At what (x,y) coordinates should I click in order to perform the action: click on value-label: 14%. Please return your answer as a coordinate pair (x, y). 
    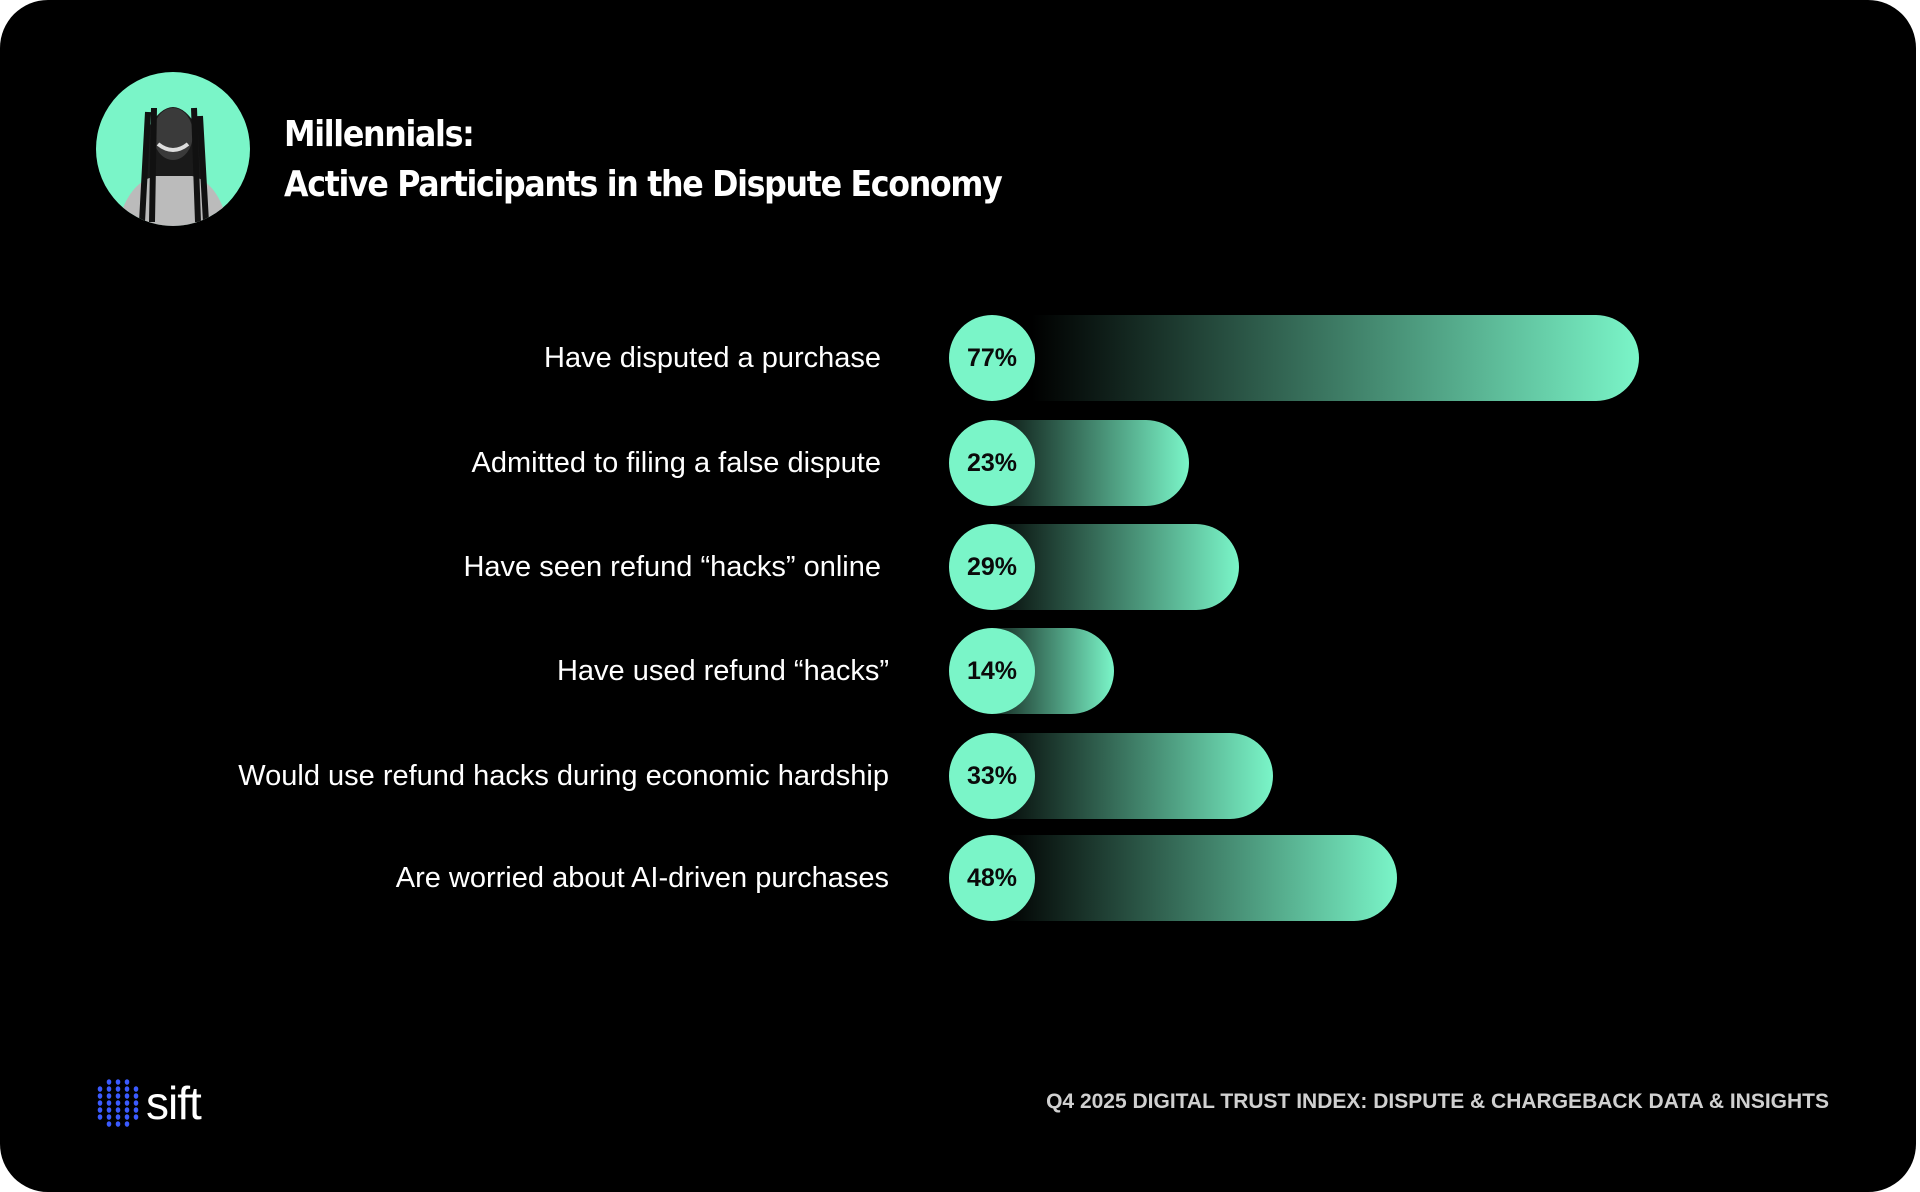
    Looking at the image, I should click on (992, 671).